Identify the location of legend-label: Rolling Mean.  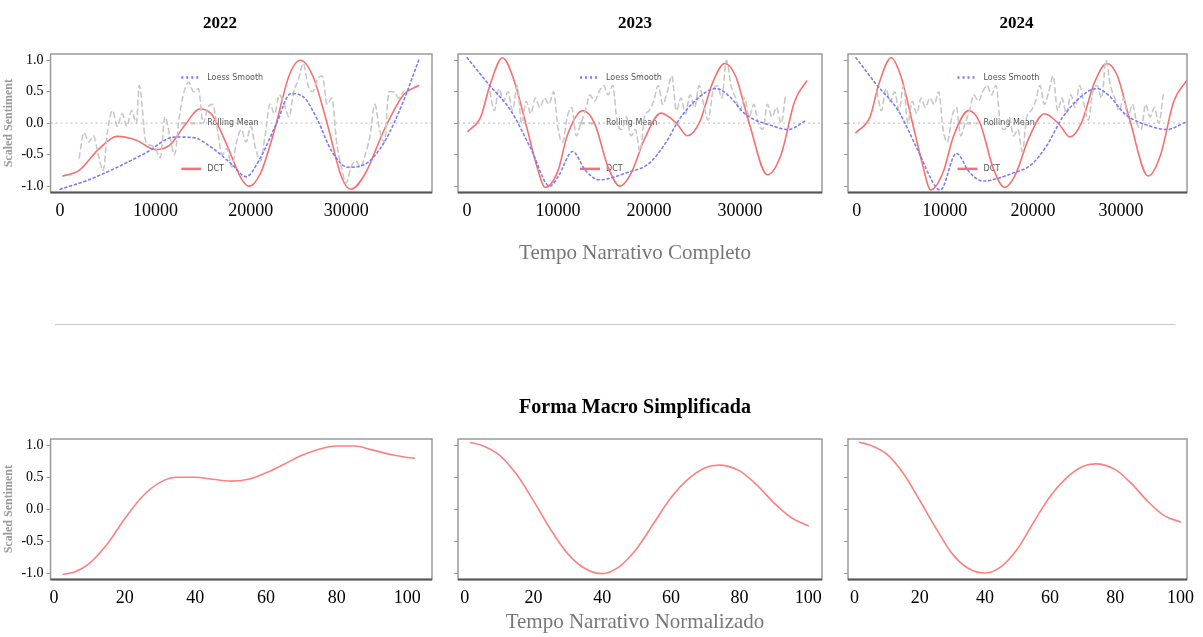
(1009, 123).